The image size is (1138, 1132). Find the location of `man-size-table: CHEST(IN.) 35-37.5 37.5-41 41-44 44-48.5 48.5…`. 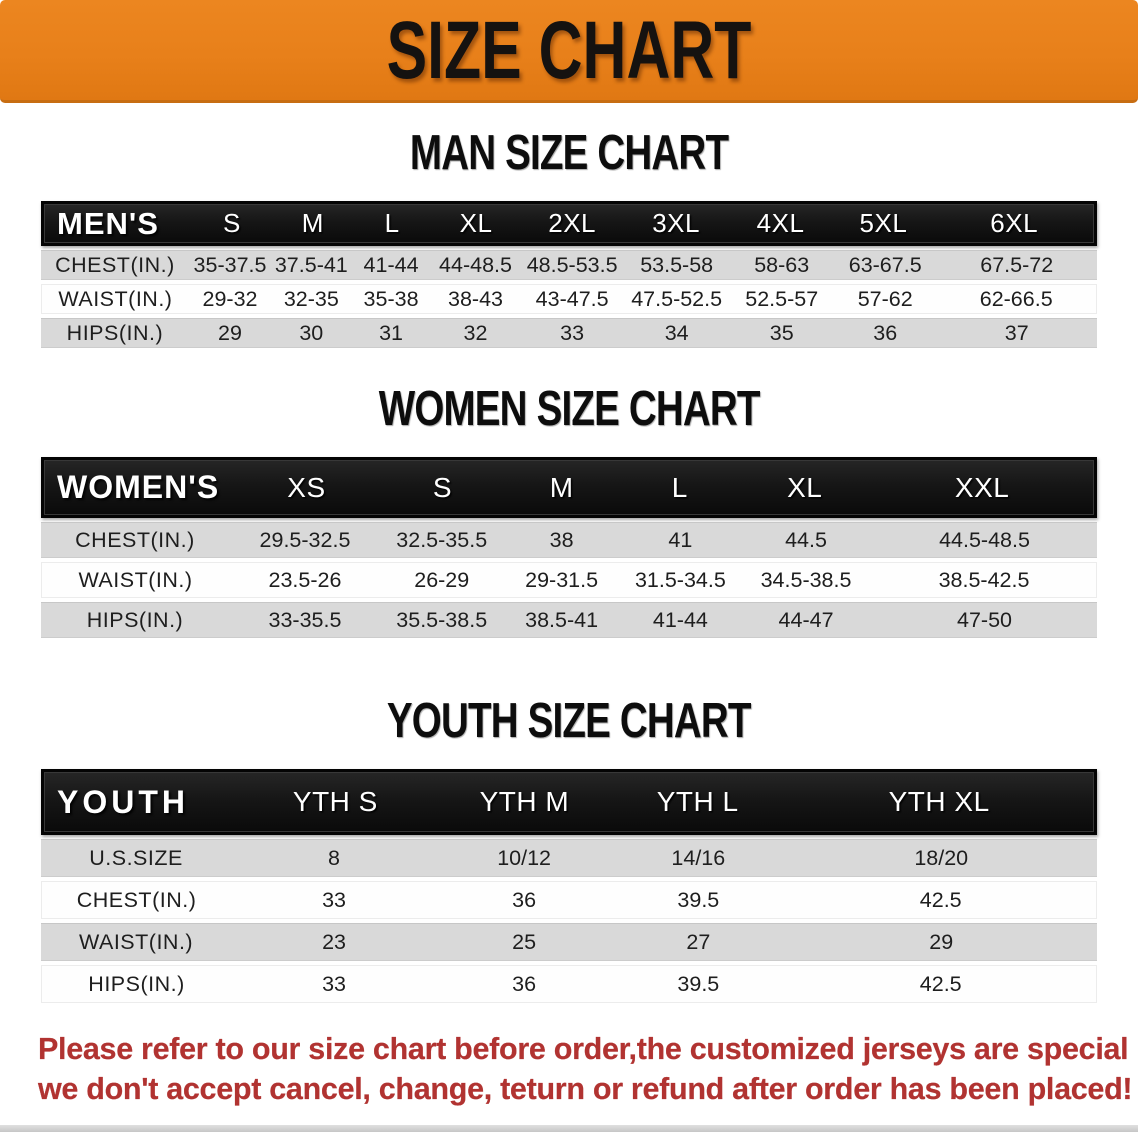

man-size-table: CHEST(IN.) 35-37.5 37.5-41 41-44 44-48.5 48.5… is located at coordinates (569, 299).